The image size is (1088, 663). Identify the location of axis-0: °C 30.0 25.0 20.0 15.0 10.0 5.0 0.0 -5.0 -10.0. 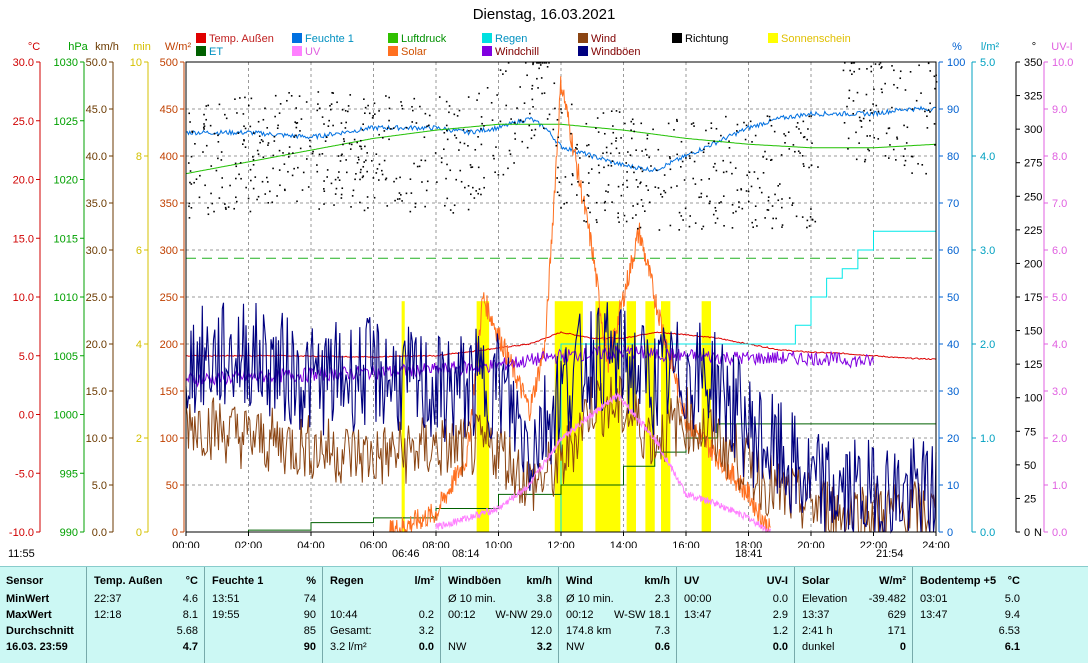
(25, 290).